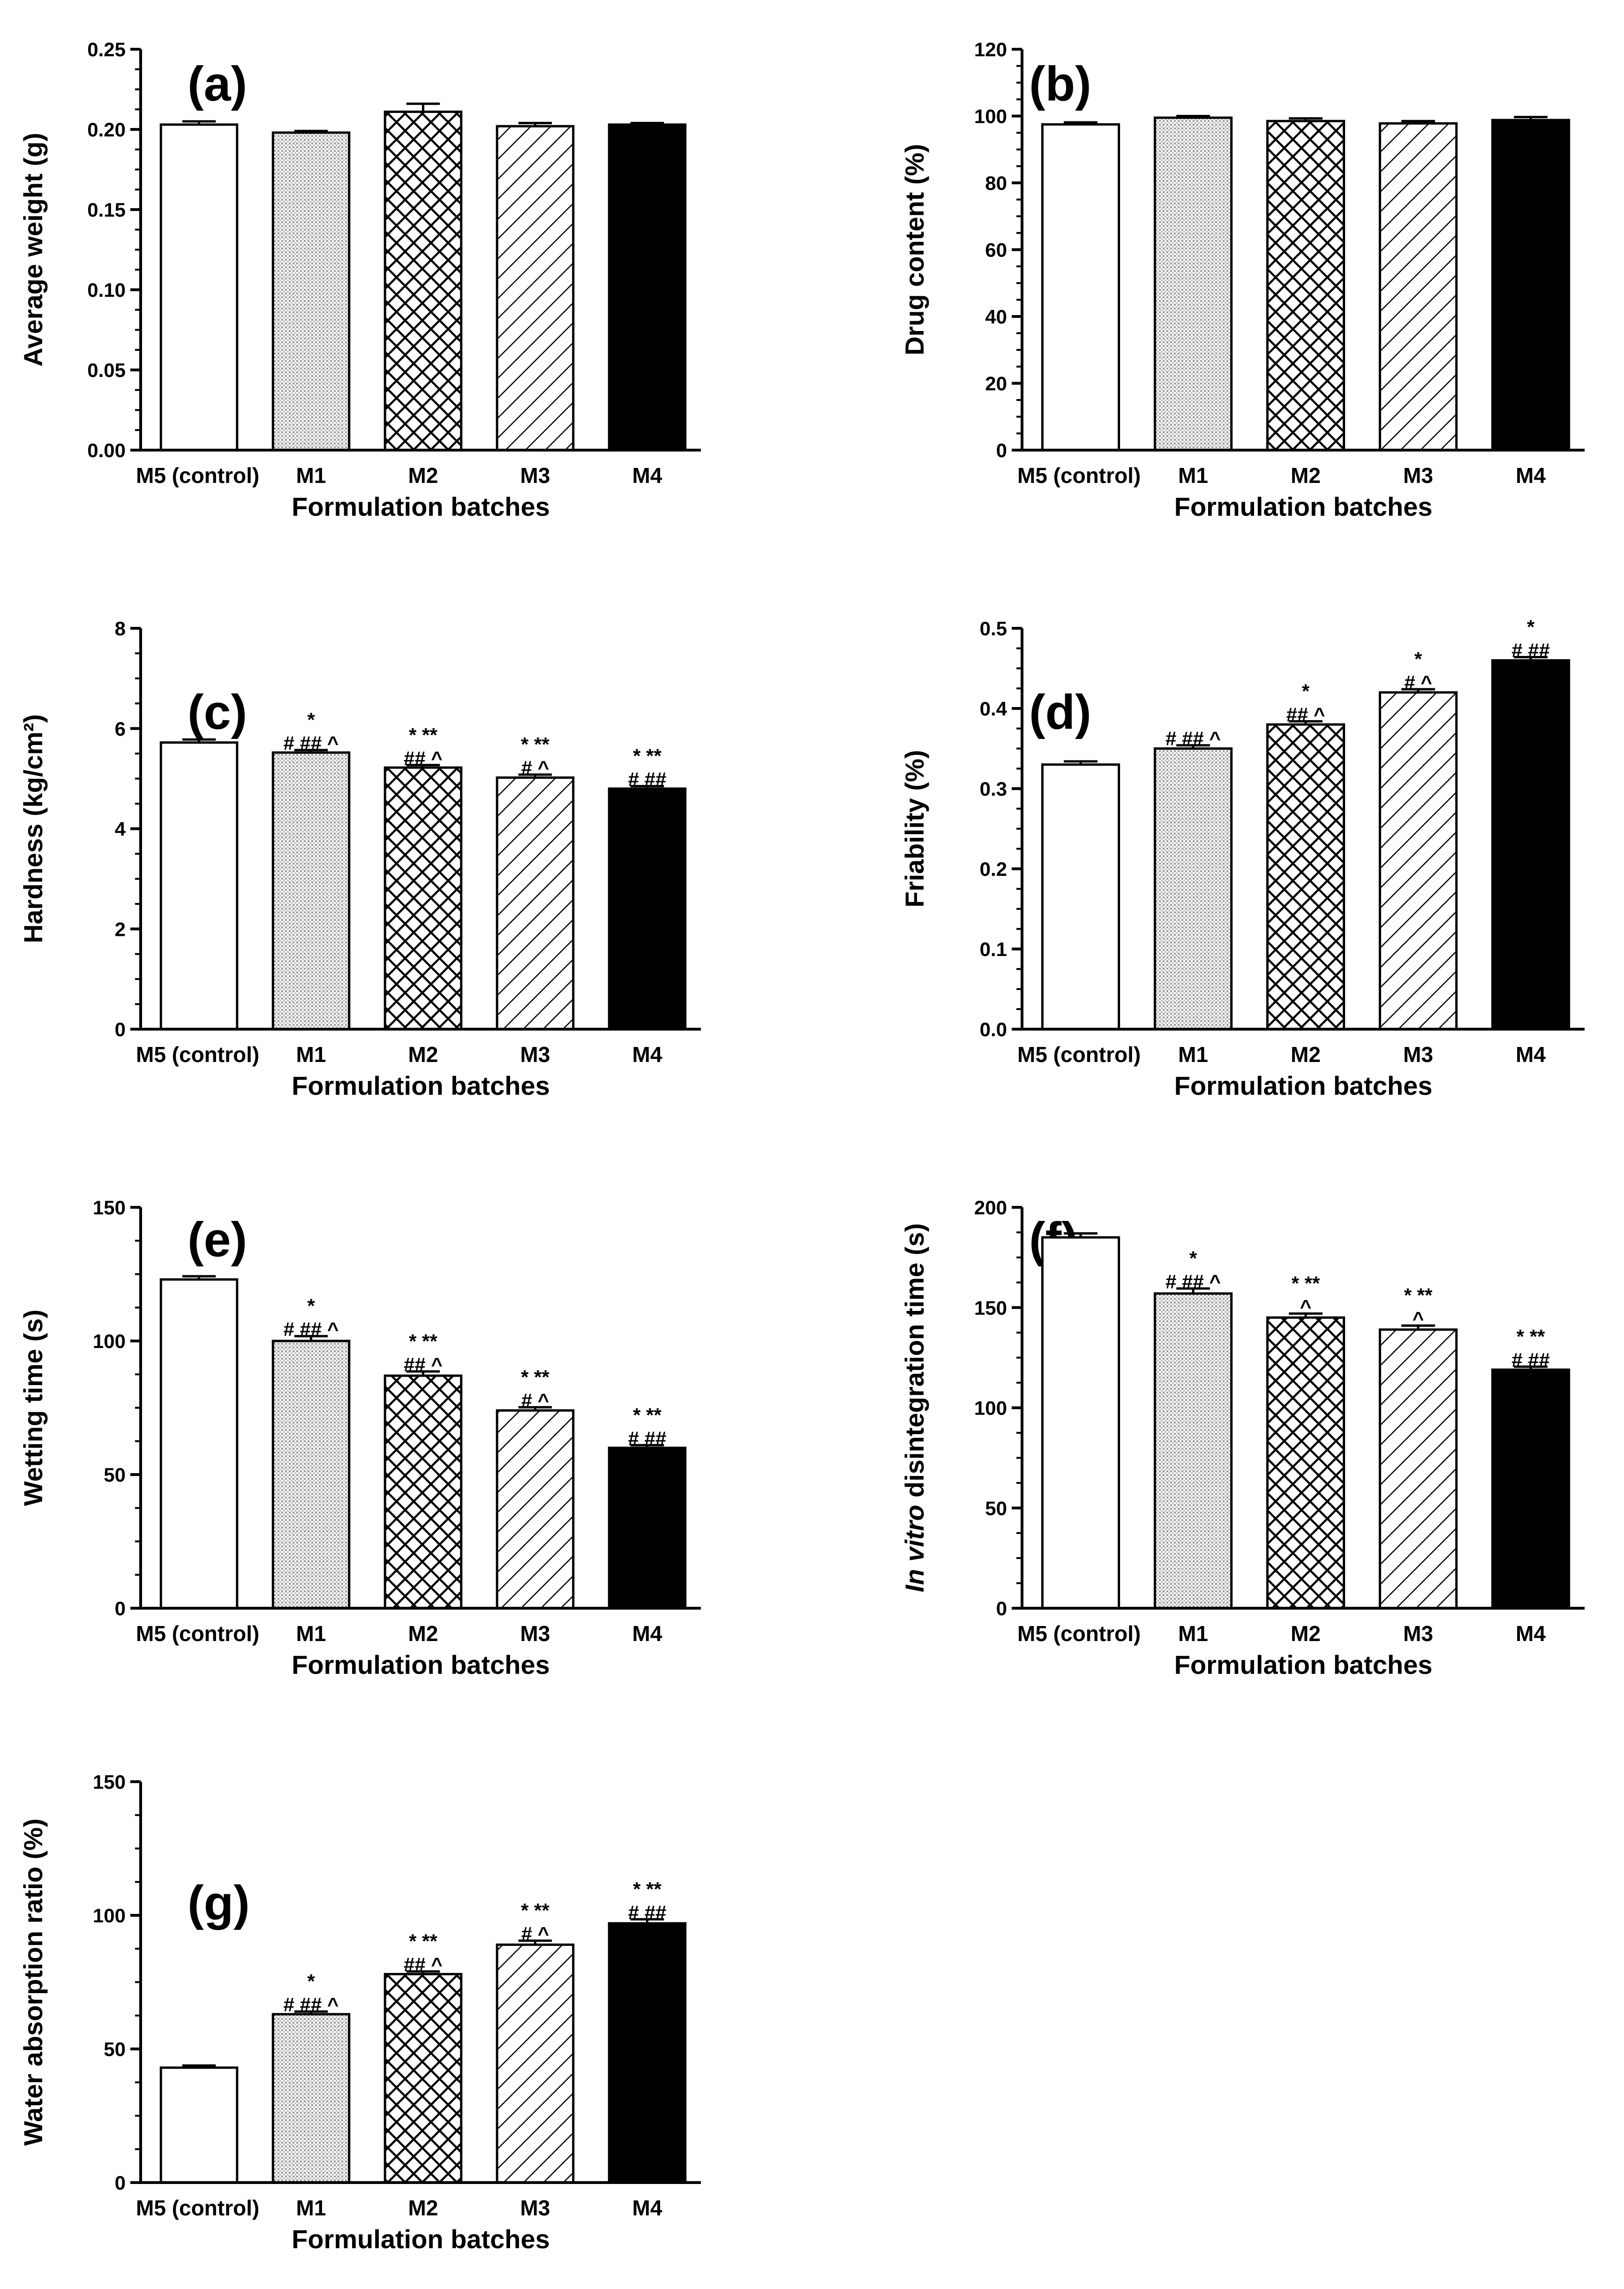 The width and height of the screenshot is (1624, 2289). I want to click on panel-label: (d), so click(1060, 712).